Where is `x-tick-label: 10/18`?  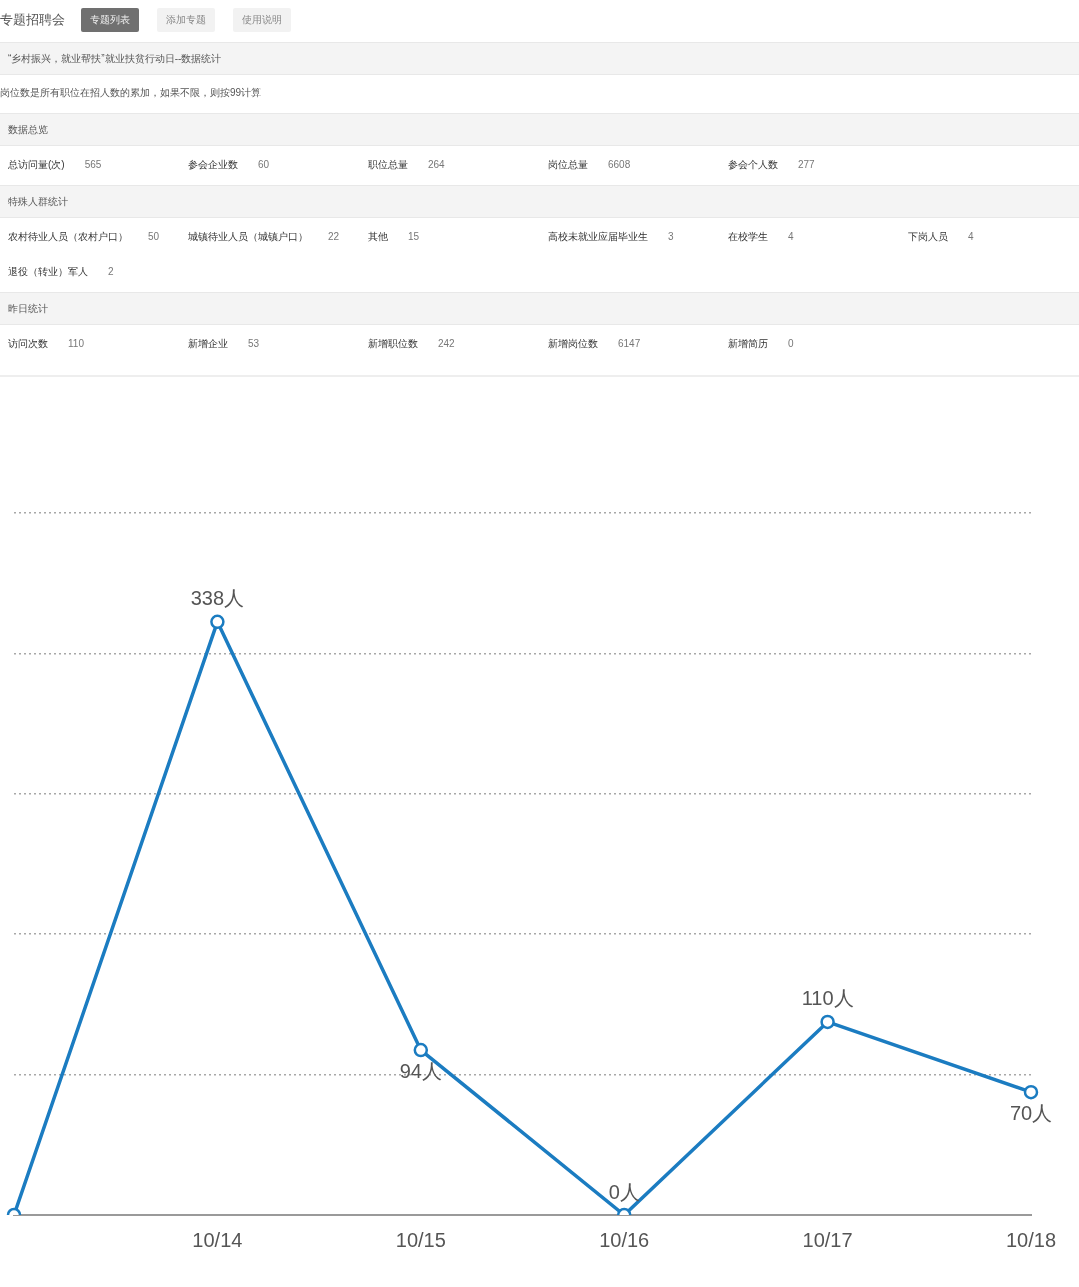
x-tick-label: 10/18 is located at coordinates (1031, 1239).